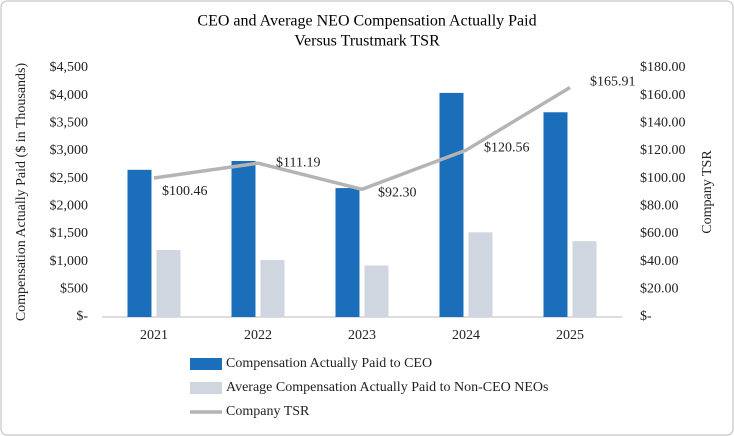  What do you see at coordinates (69, 150) in the screenshot?
I see `y-tick-label: $3,000` at bounding box center [69, 150].